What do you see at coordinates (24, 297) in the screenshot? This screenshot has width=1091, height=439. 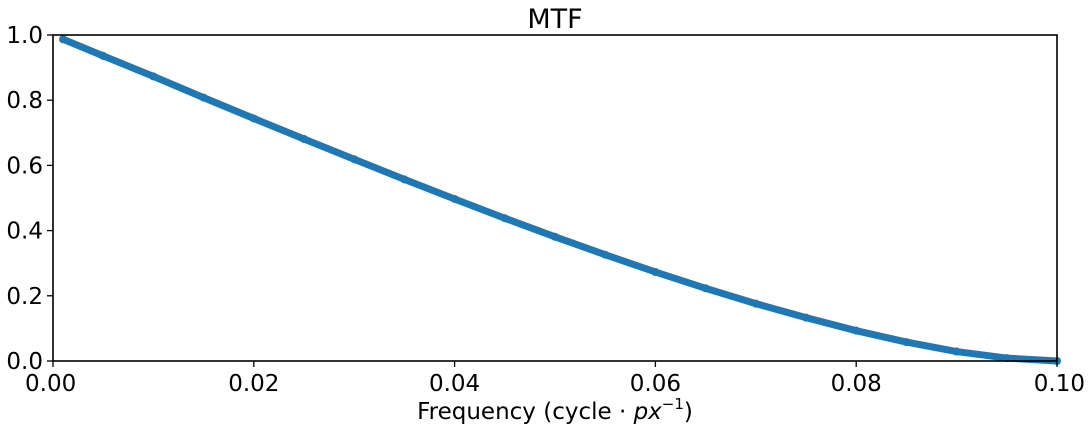 I see `y-tick-label: 0.2` at bounding box center [24, 297].